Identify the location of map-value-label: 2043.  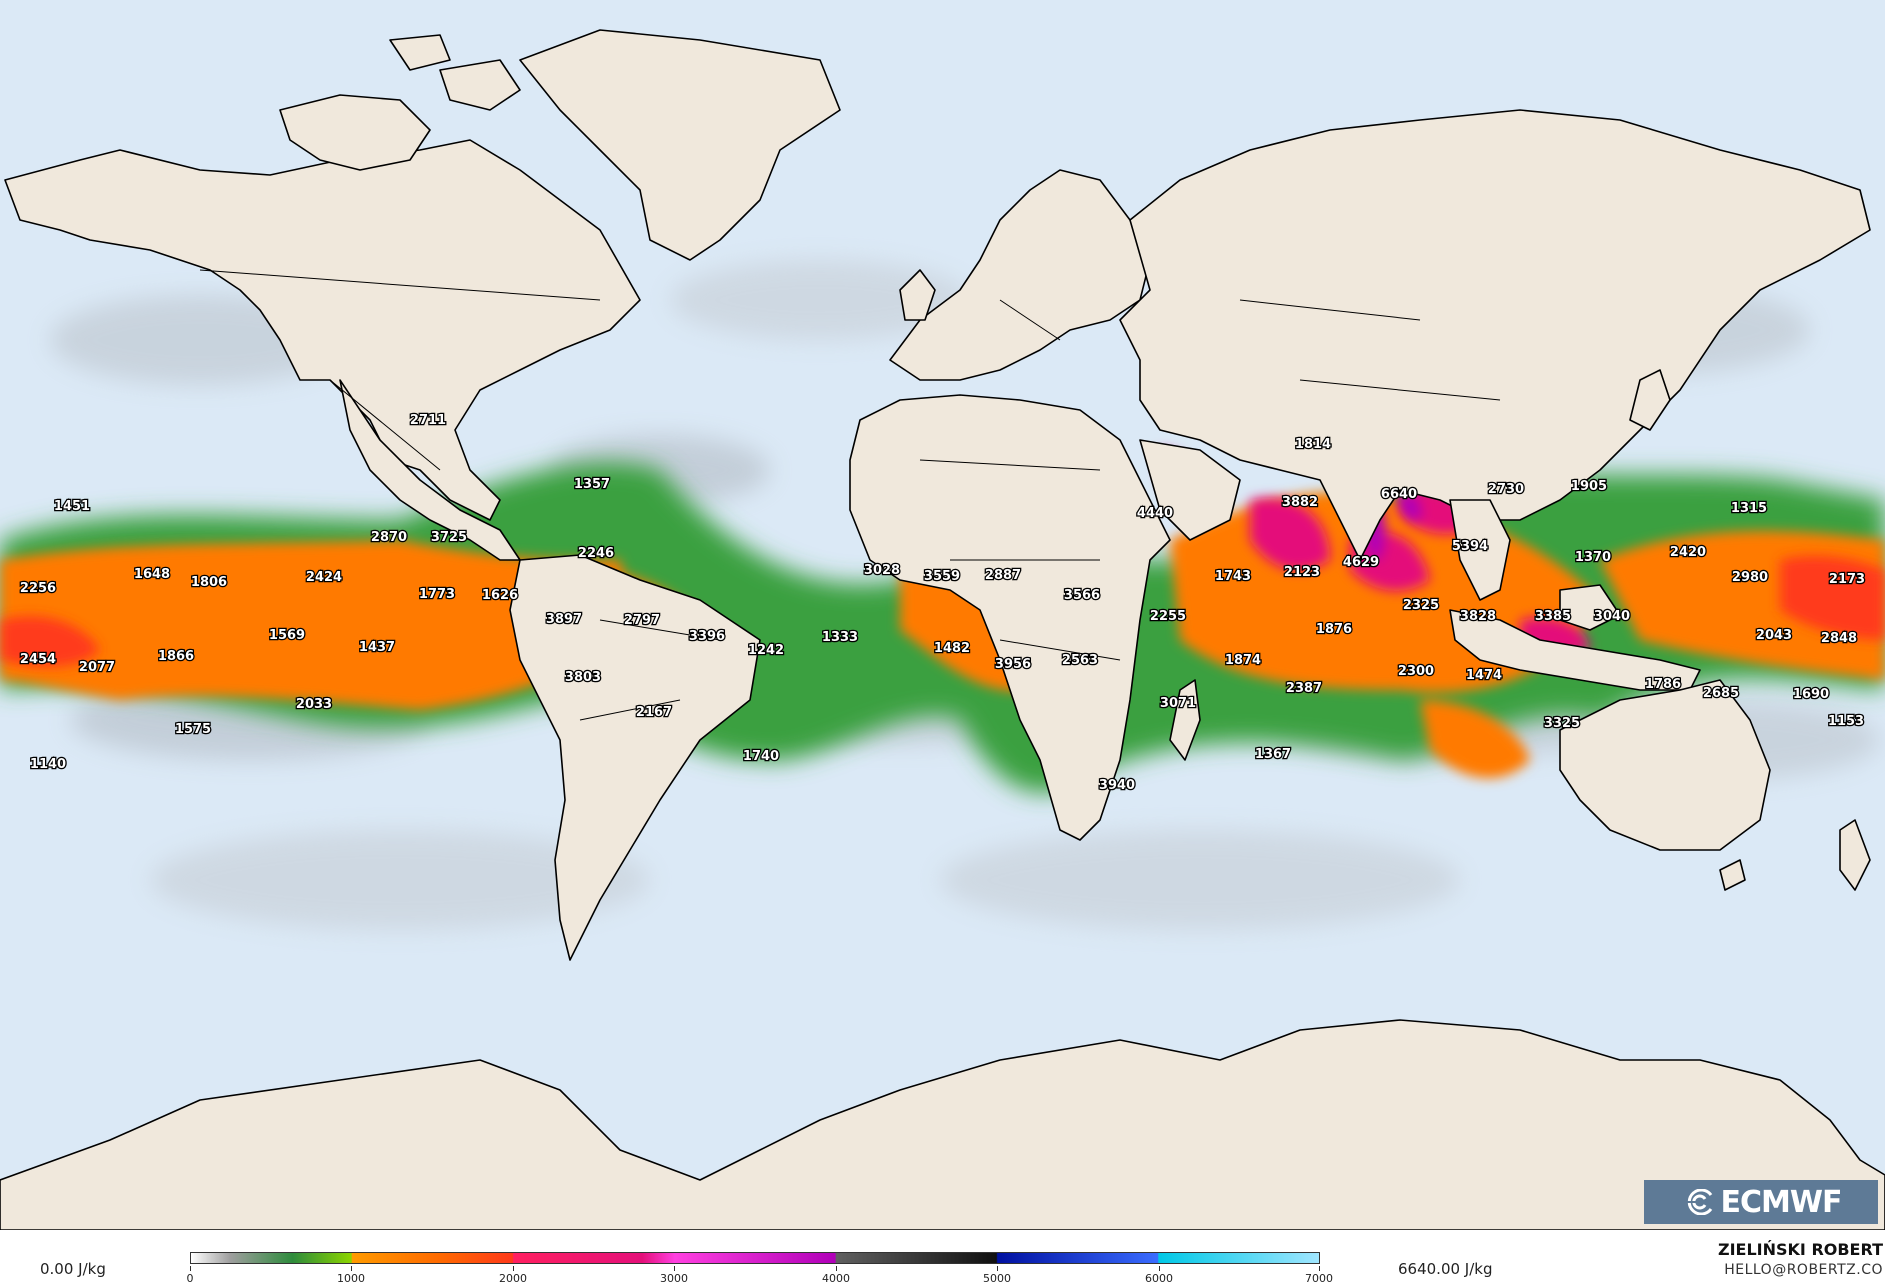
(1774, 635).